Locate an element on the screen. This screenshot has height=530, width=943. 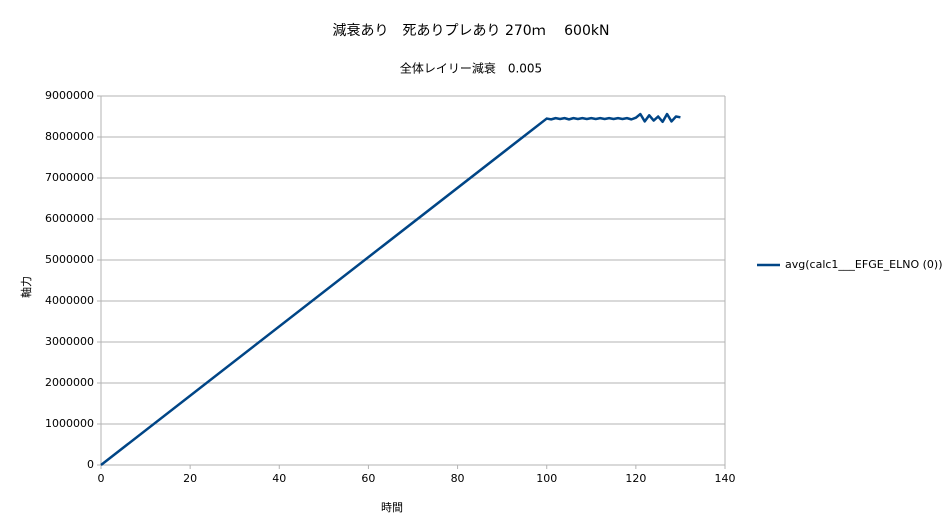
x-axis-label: 時間 is located at coordinates (392, 507).